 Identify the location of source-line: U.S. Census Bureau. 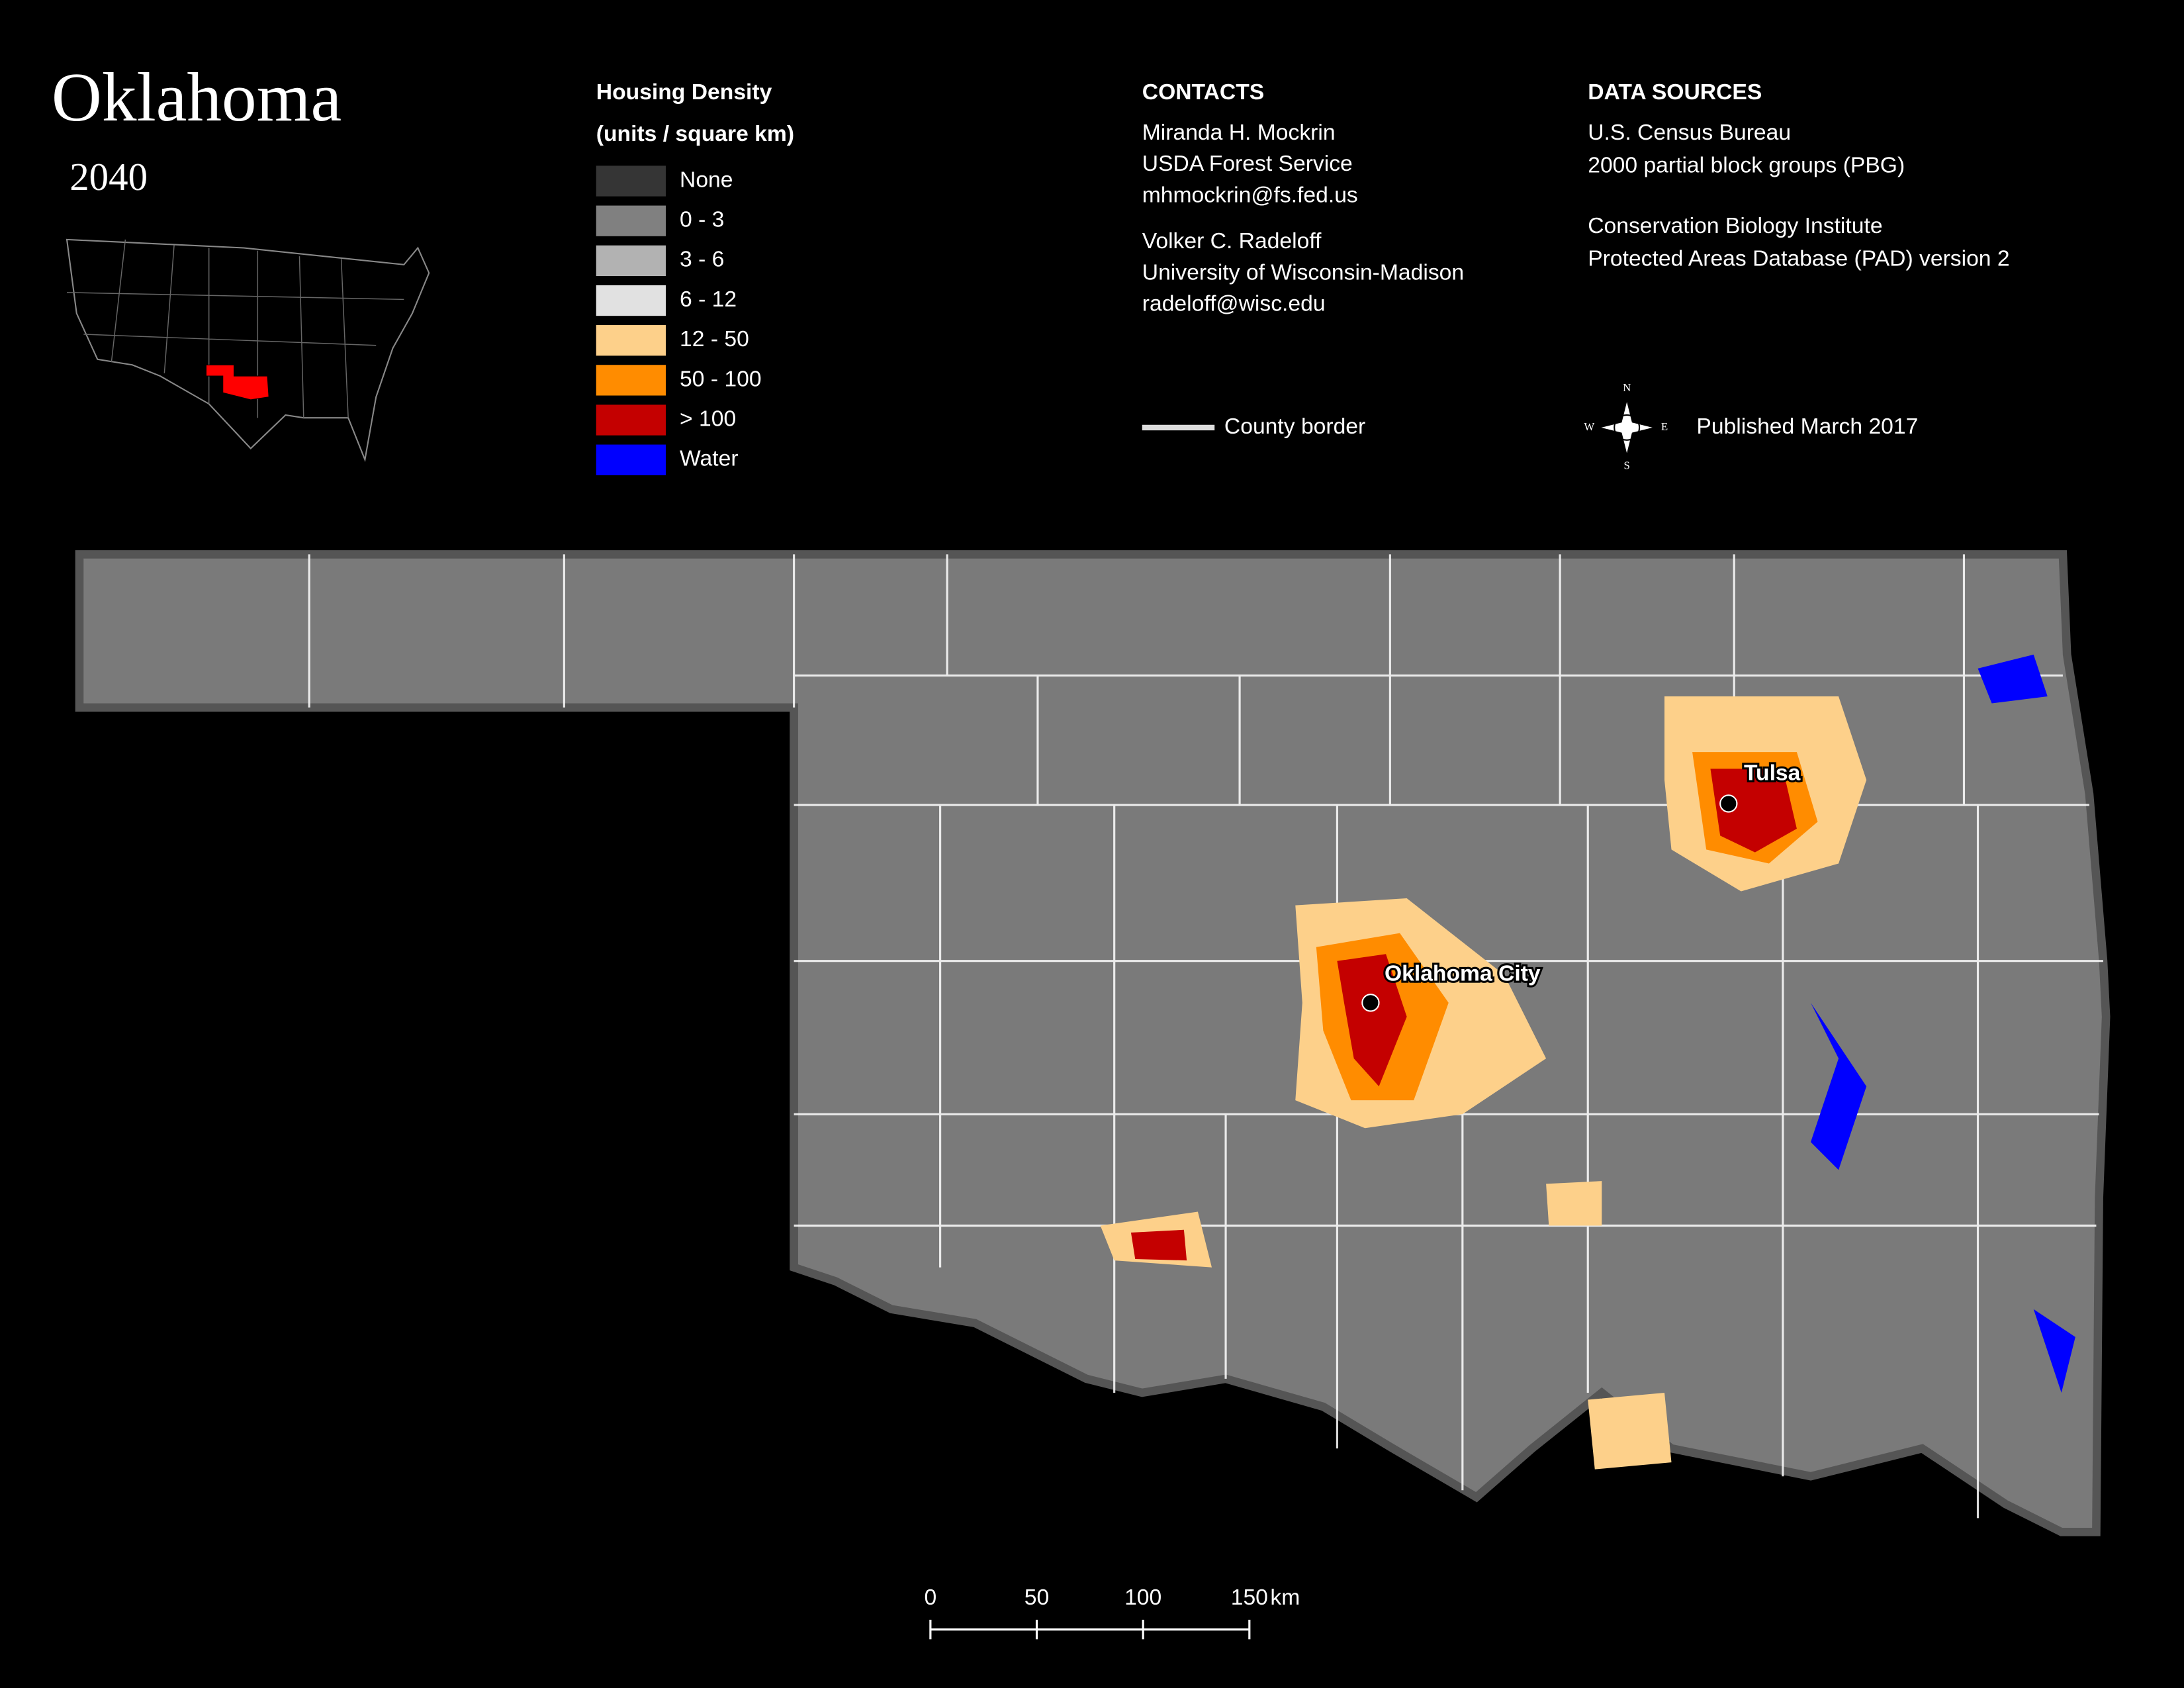
(1689, 132).